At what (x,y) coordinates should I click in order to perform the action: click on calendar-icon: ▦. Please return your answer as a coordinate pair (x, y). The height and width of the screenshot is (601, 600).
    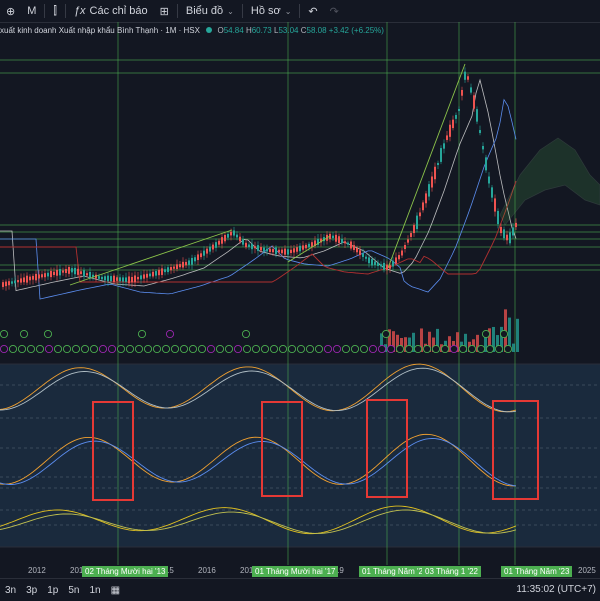
    Looking at the image, I should click on (115, 590).